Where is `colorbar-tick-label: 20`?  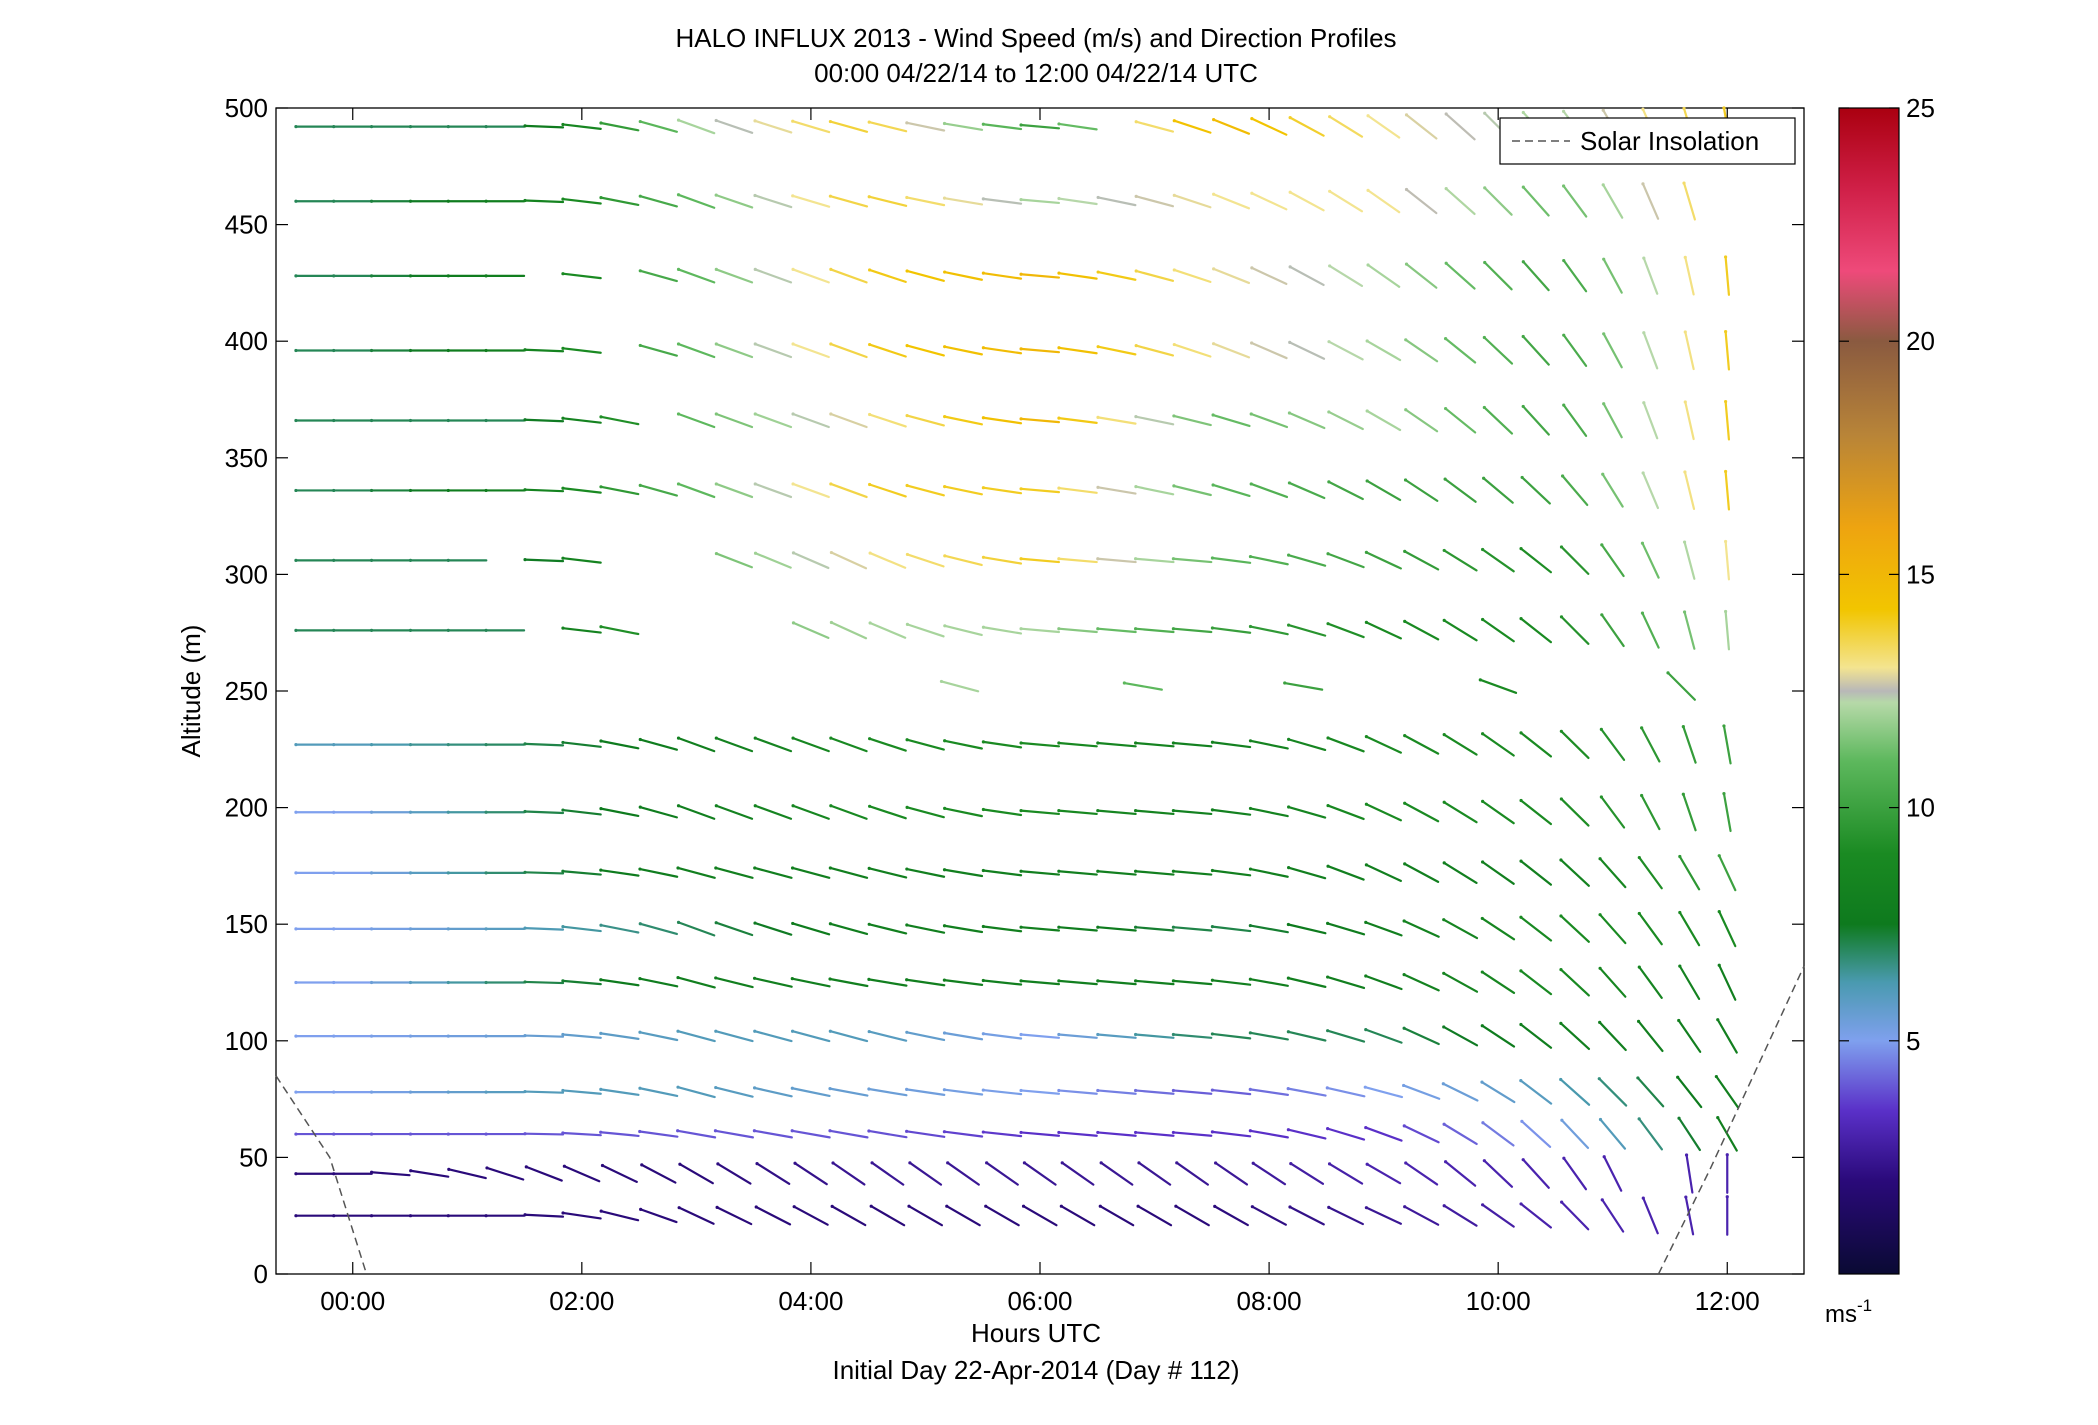
colorbar-tick-label: 20 is located at coordinates (1920, 341).